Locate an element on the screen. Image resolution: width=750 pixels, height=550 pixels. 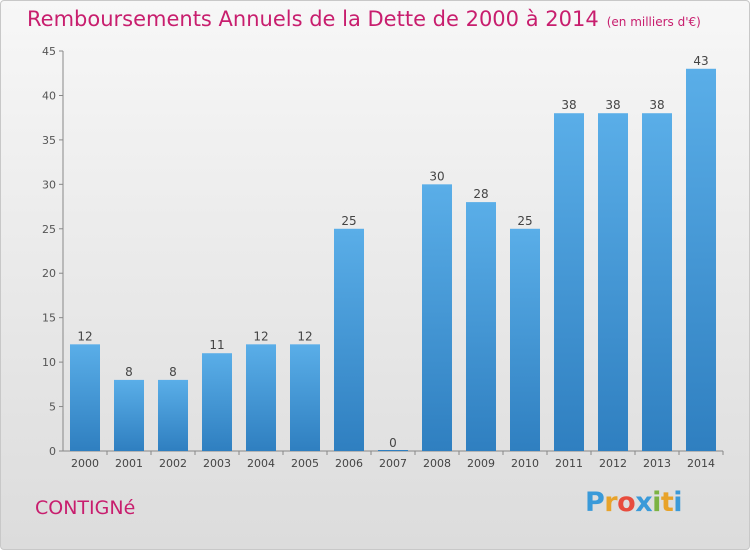
x-tick-label-2010: 2010 is located at coordinates (525, 463).